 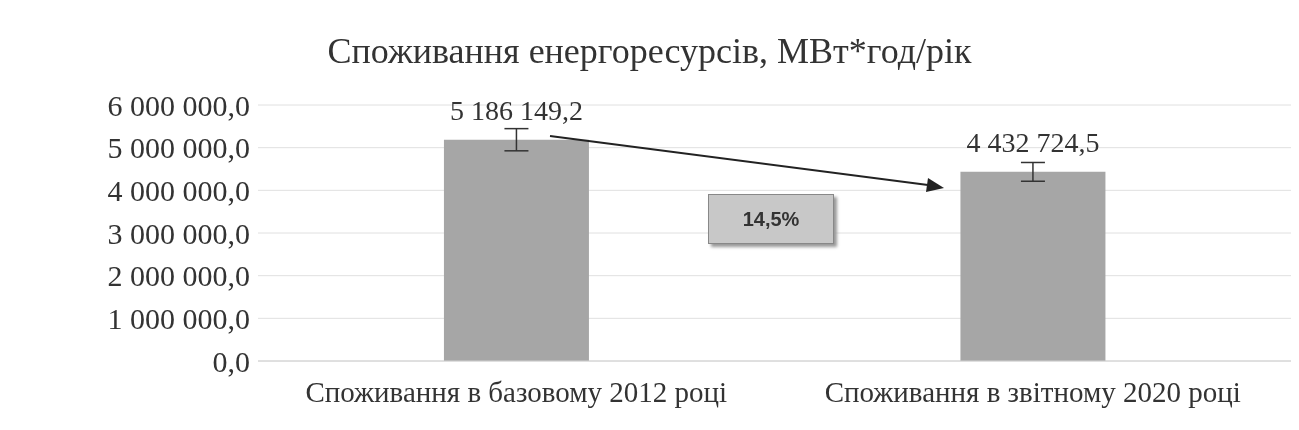 I want to click on chart-title: Споживання енергоресурсів, МВт*год/рік, so click(x=649, y=51).